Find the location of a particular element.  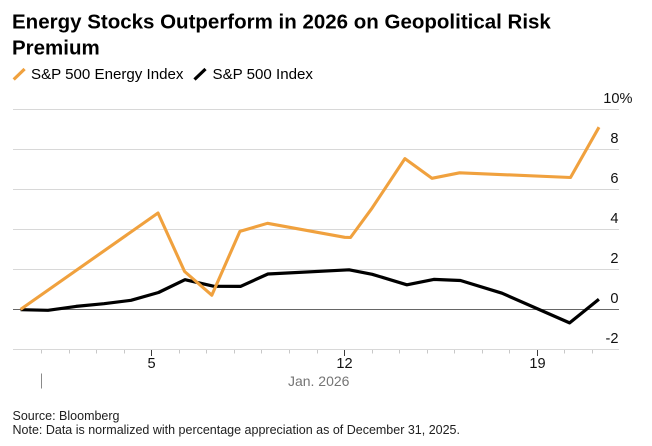

svg-text: S&P 500 Index is located at coordinates (263, 74).